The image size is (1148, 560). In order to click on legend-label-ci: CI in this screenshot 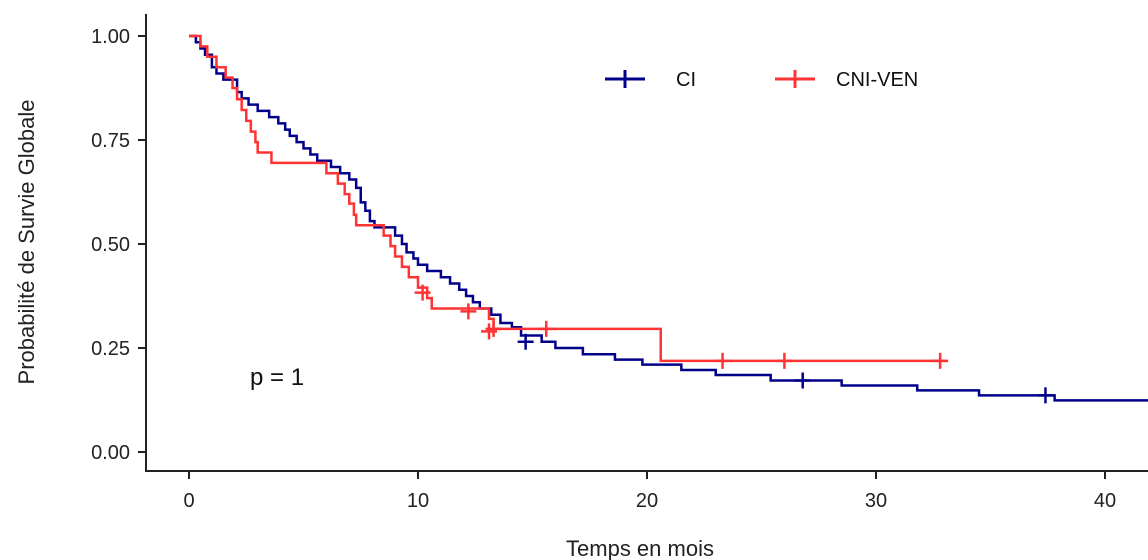, I will do `click(686, 80)`.